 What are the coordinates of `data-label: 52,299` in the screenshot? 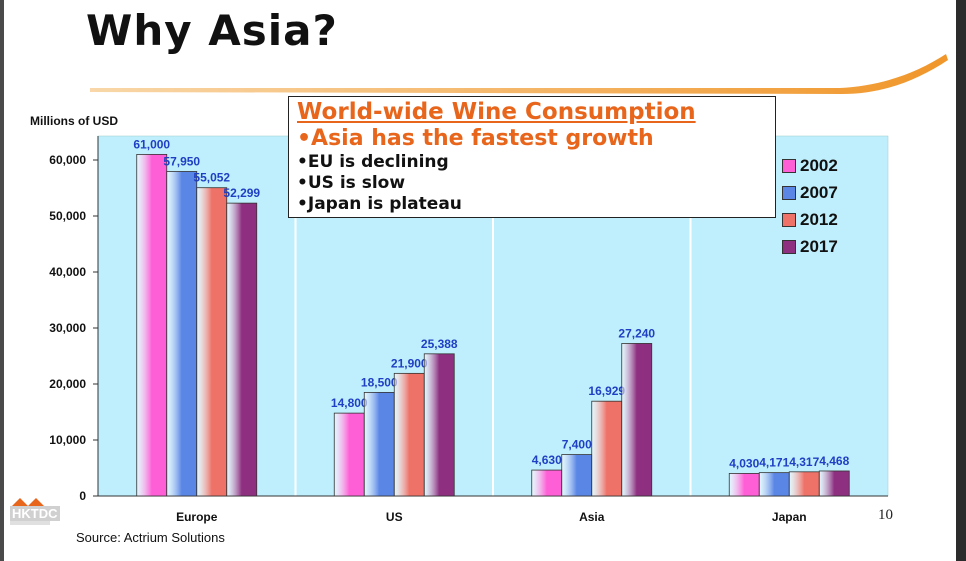 It's located at (241, 193).